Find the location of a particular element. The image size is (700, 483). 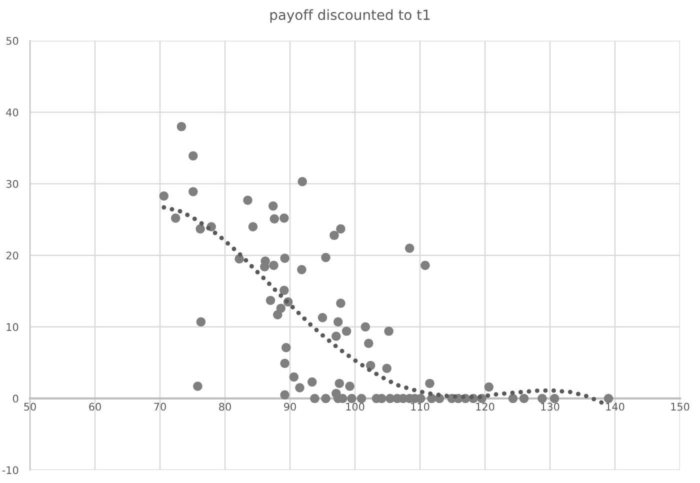

y-tick-label: -10 is located at coordinates (10, 470).